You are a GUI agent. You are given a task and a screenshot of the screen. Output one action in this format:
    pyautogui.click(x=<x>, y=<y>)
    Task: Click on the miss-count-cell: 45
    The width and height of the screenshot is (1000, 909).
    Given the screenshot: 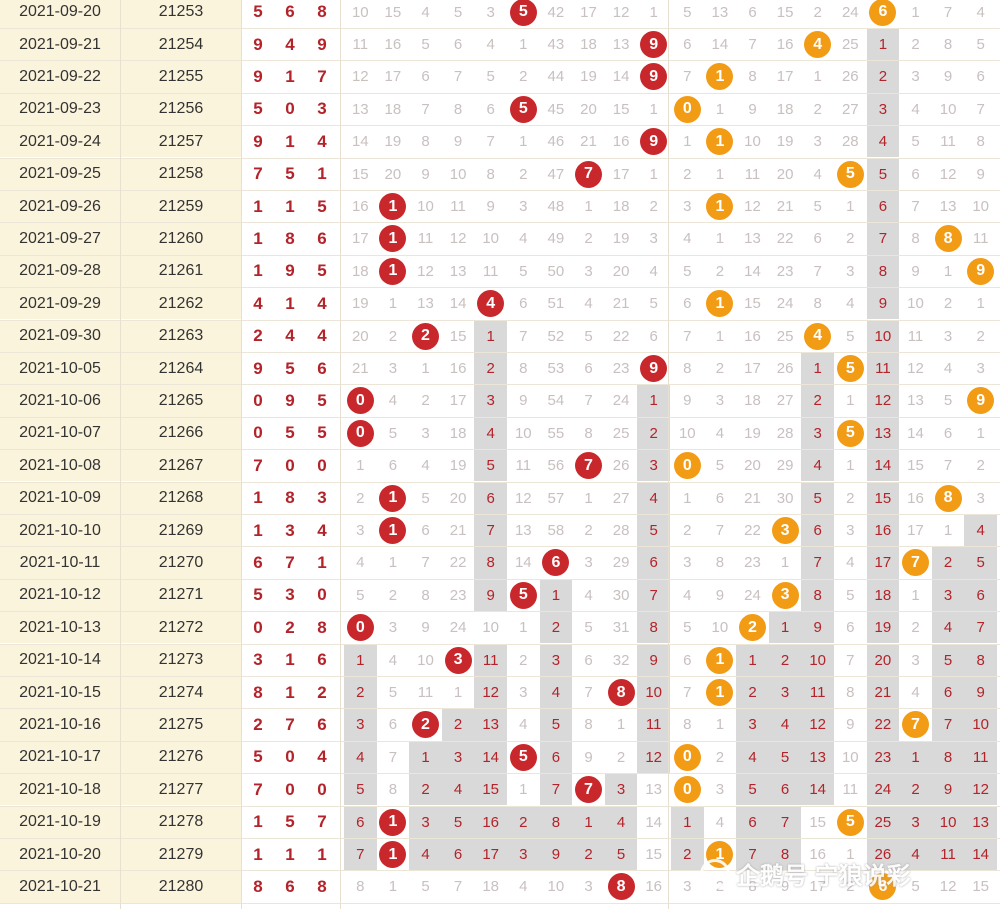 What is the action you would take?
    pyautogui.click(x=556, y=109)
    